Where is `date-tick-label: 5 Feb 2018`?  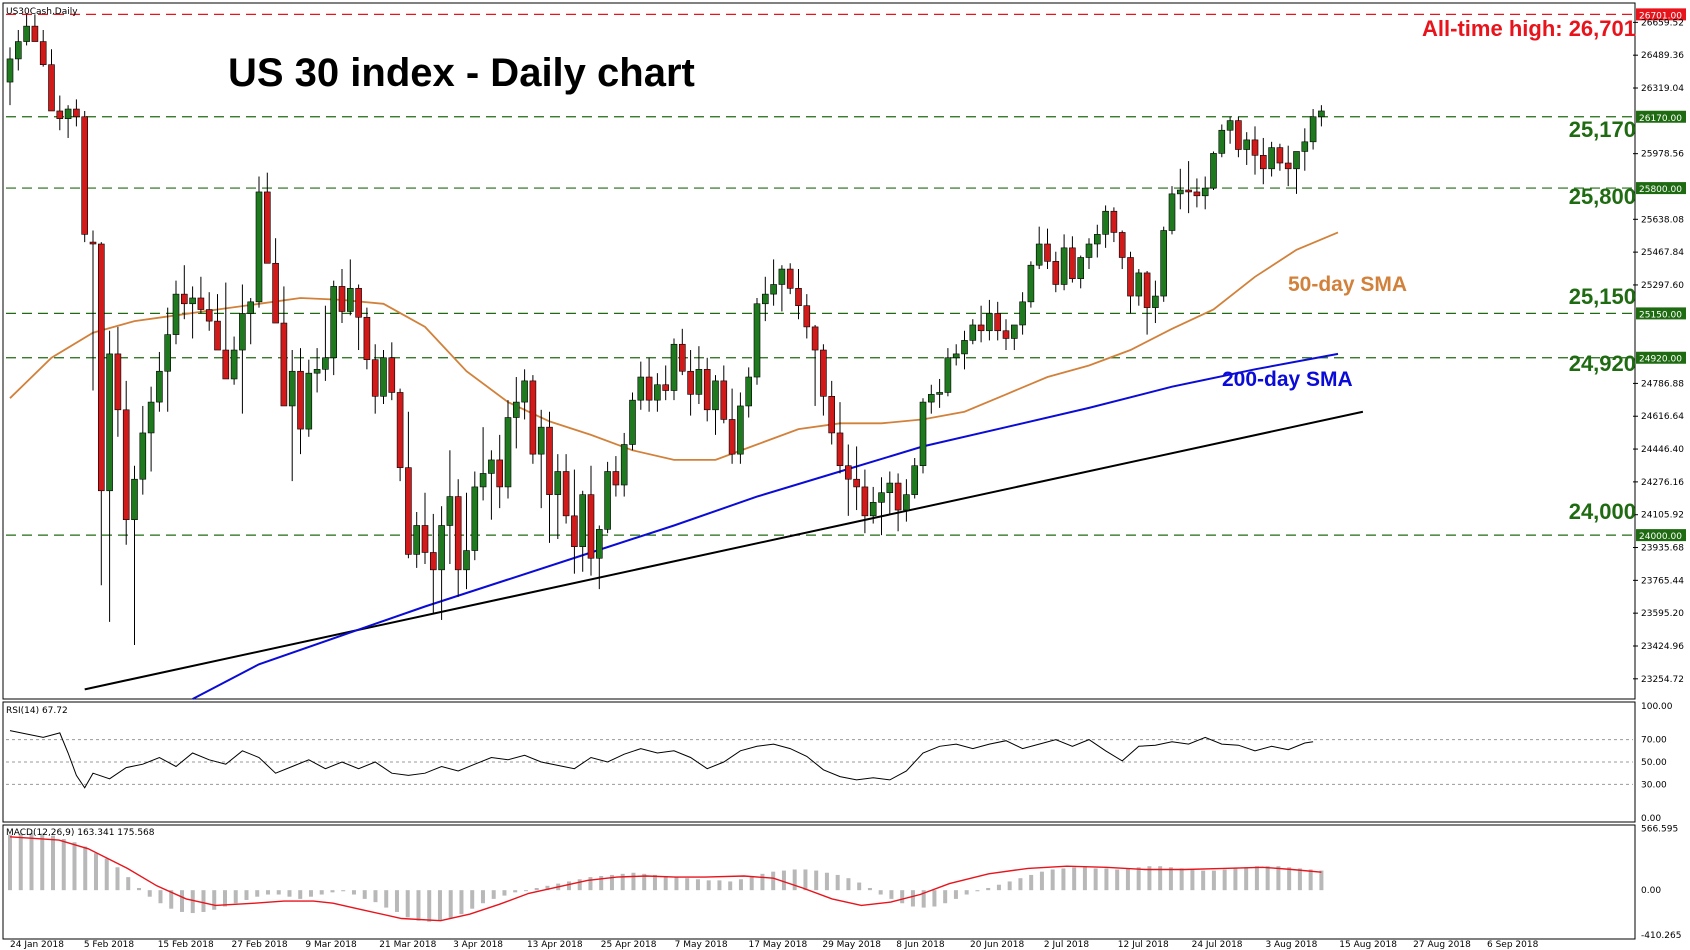 date-tick-label: 5 Feb 2018 is located at coordinates (109, 945).